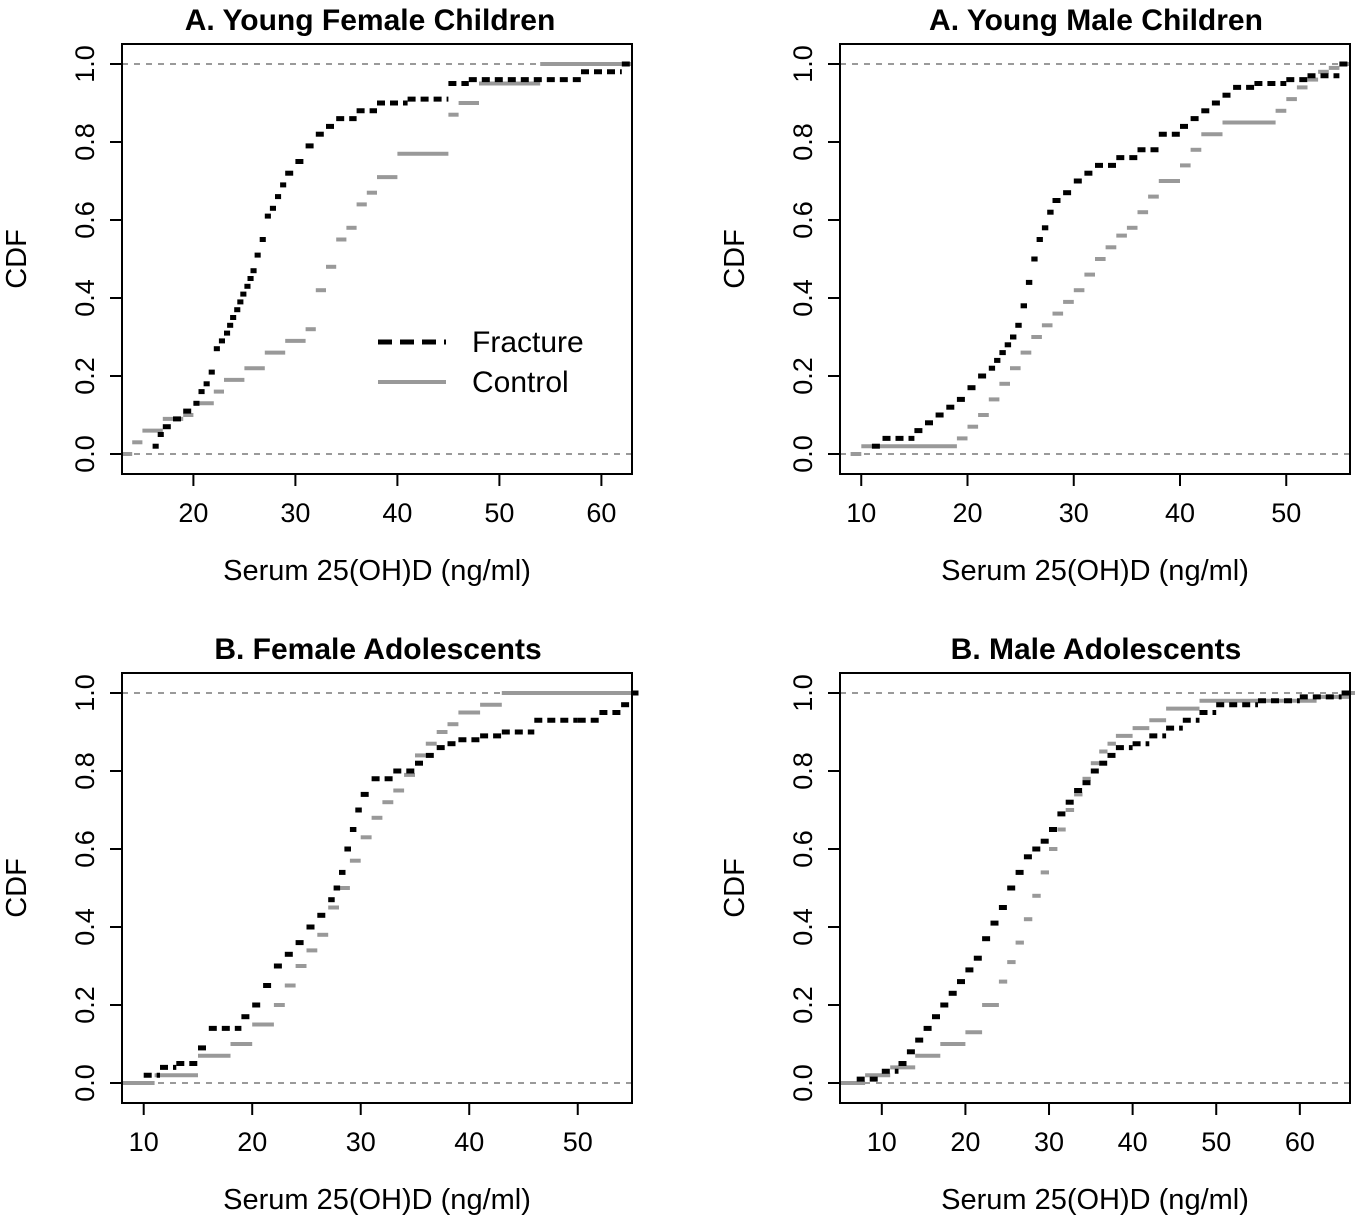 The height and width of the screenshot is (1222, 1358). I want to click on legend: Fracture Control, so click(481, 362).